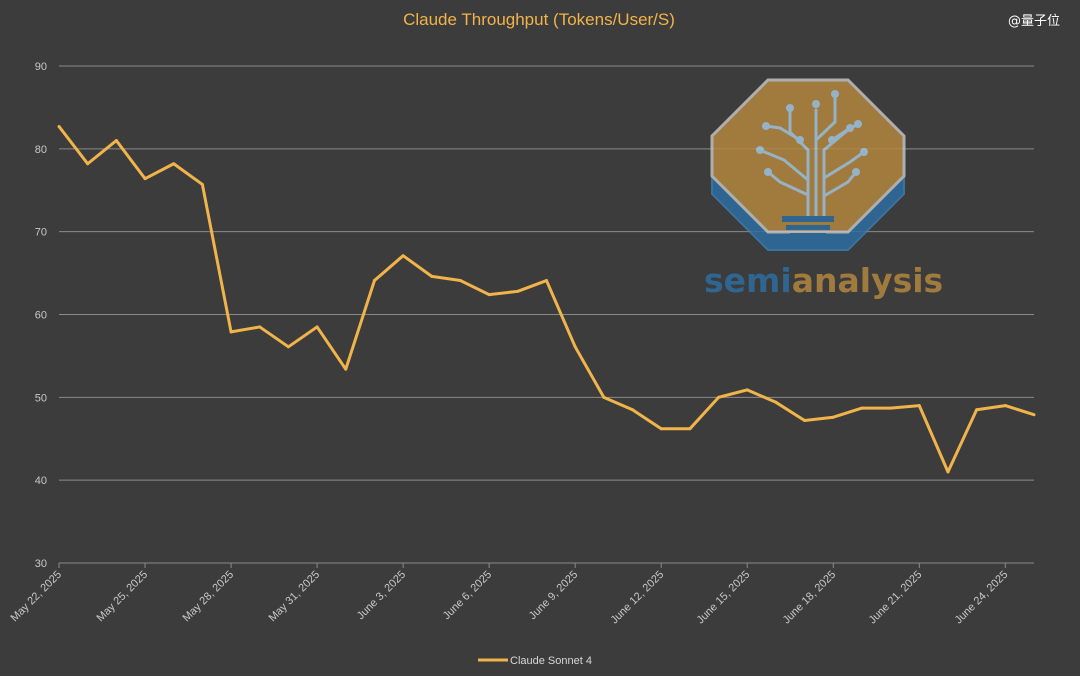  Describe the element at coordinates (823, 189) in the screenshot. I see `semianalysis-logo: semianalysis` at that location.